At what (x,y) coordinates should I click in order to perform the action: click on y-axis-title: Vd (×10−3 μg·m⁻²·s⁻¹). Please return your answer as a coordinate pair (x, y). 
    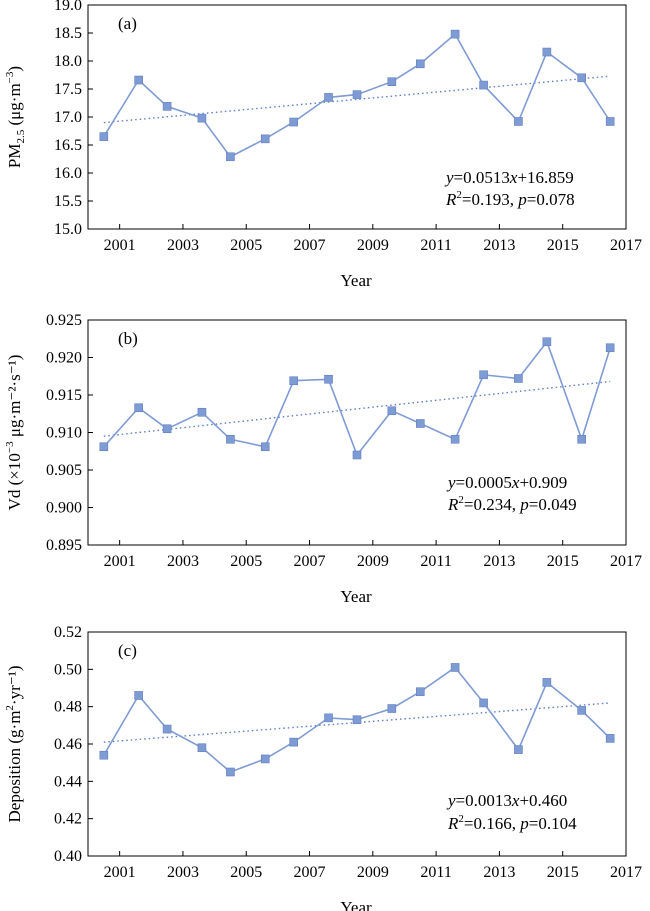
    Looking at the image, I should click on (14, 433).